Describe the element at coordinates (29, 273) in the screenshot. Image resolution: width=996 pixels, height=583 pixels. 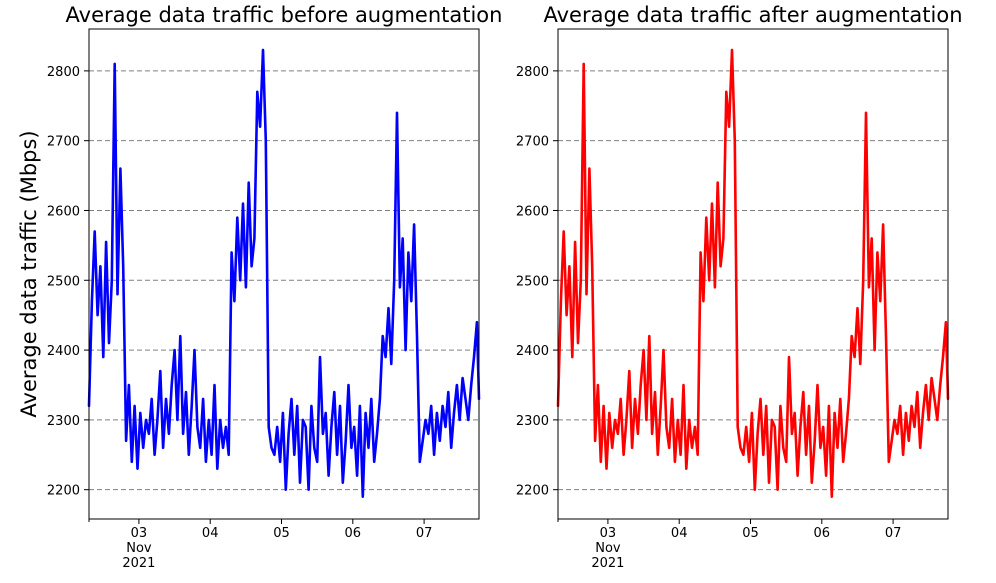
I see `figure-ylabel: Average data traffic (Mbps)` at that location.